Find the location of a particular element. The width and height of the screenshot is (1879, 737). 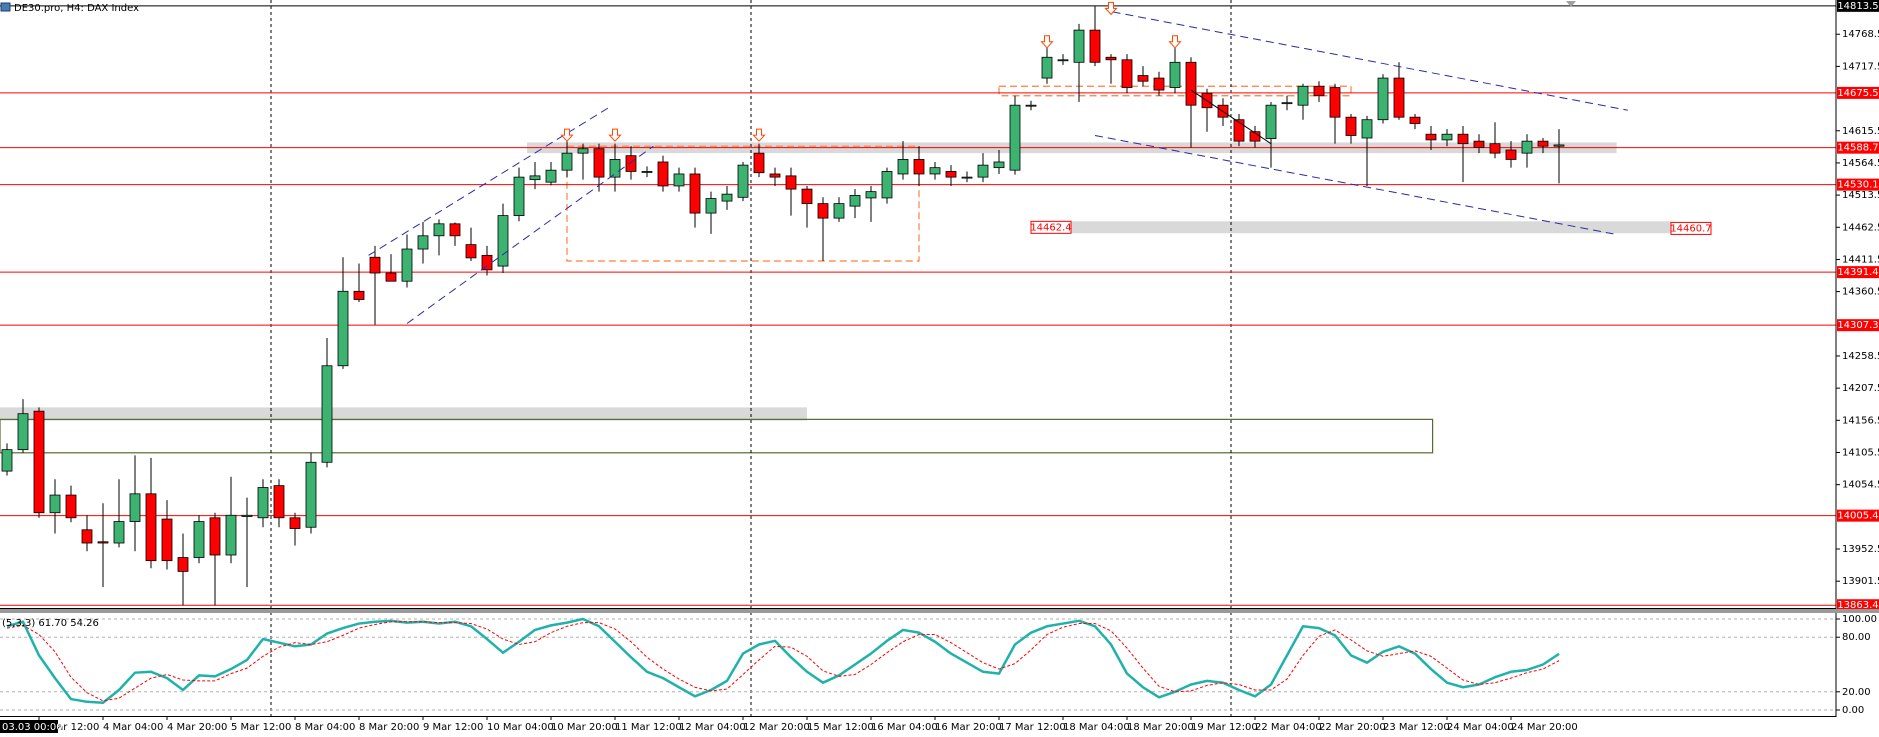

chart-title: DE30.pro, H4: DAX Index is located at coordinates (76, 8).